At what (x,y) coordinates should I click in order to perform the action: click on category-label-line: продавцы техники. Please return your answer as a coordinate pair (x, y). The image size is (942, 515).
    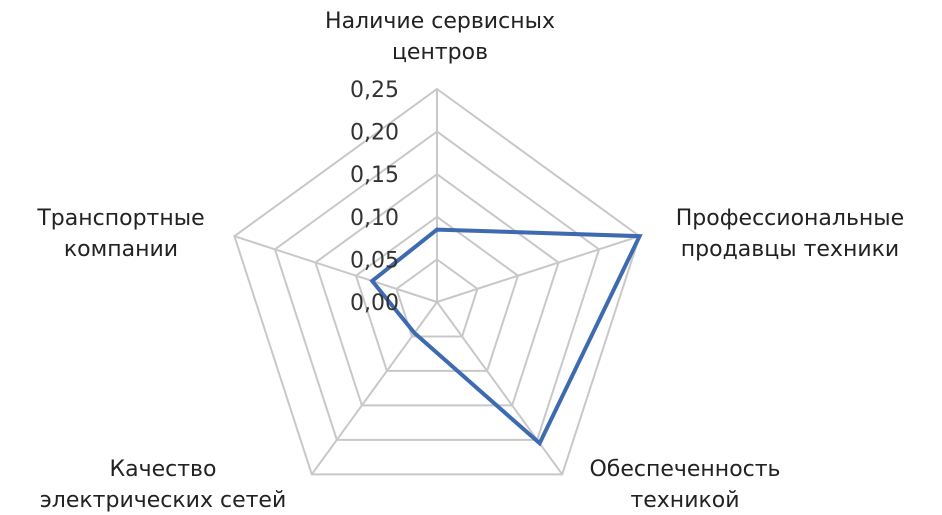
    Looking at the image, I should click on (790, 249).